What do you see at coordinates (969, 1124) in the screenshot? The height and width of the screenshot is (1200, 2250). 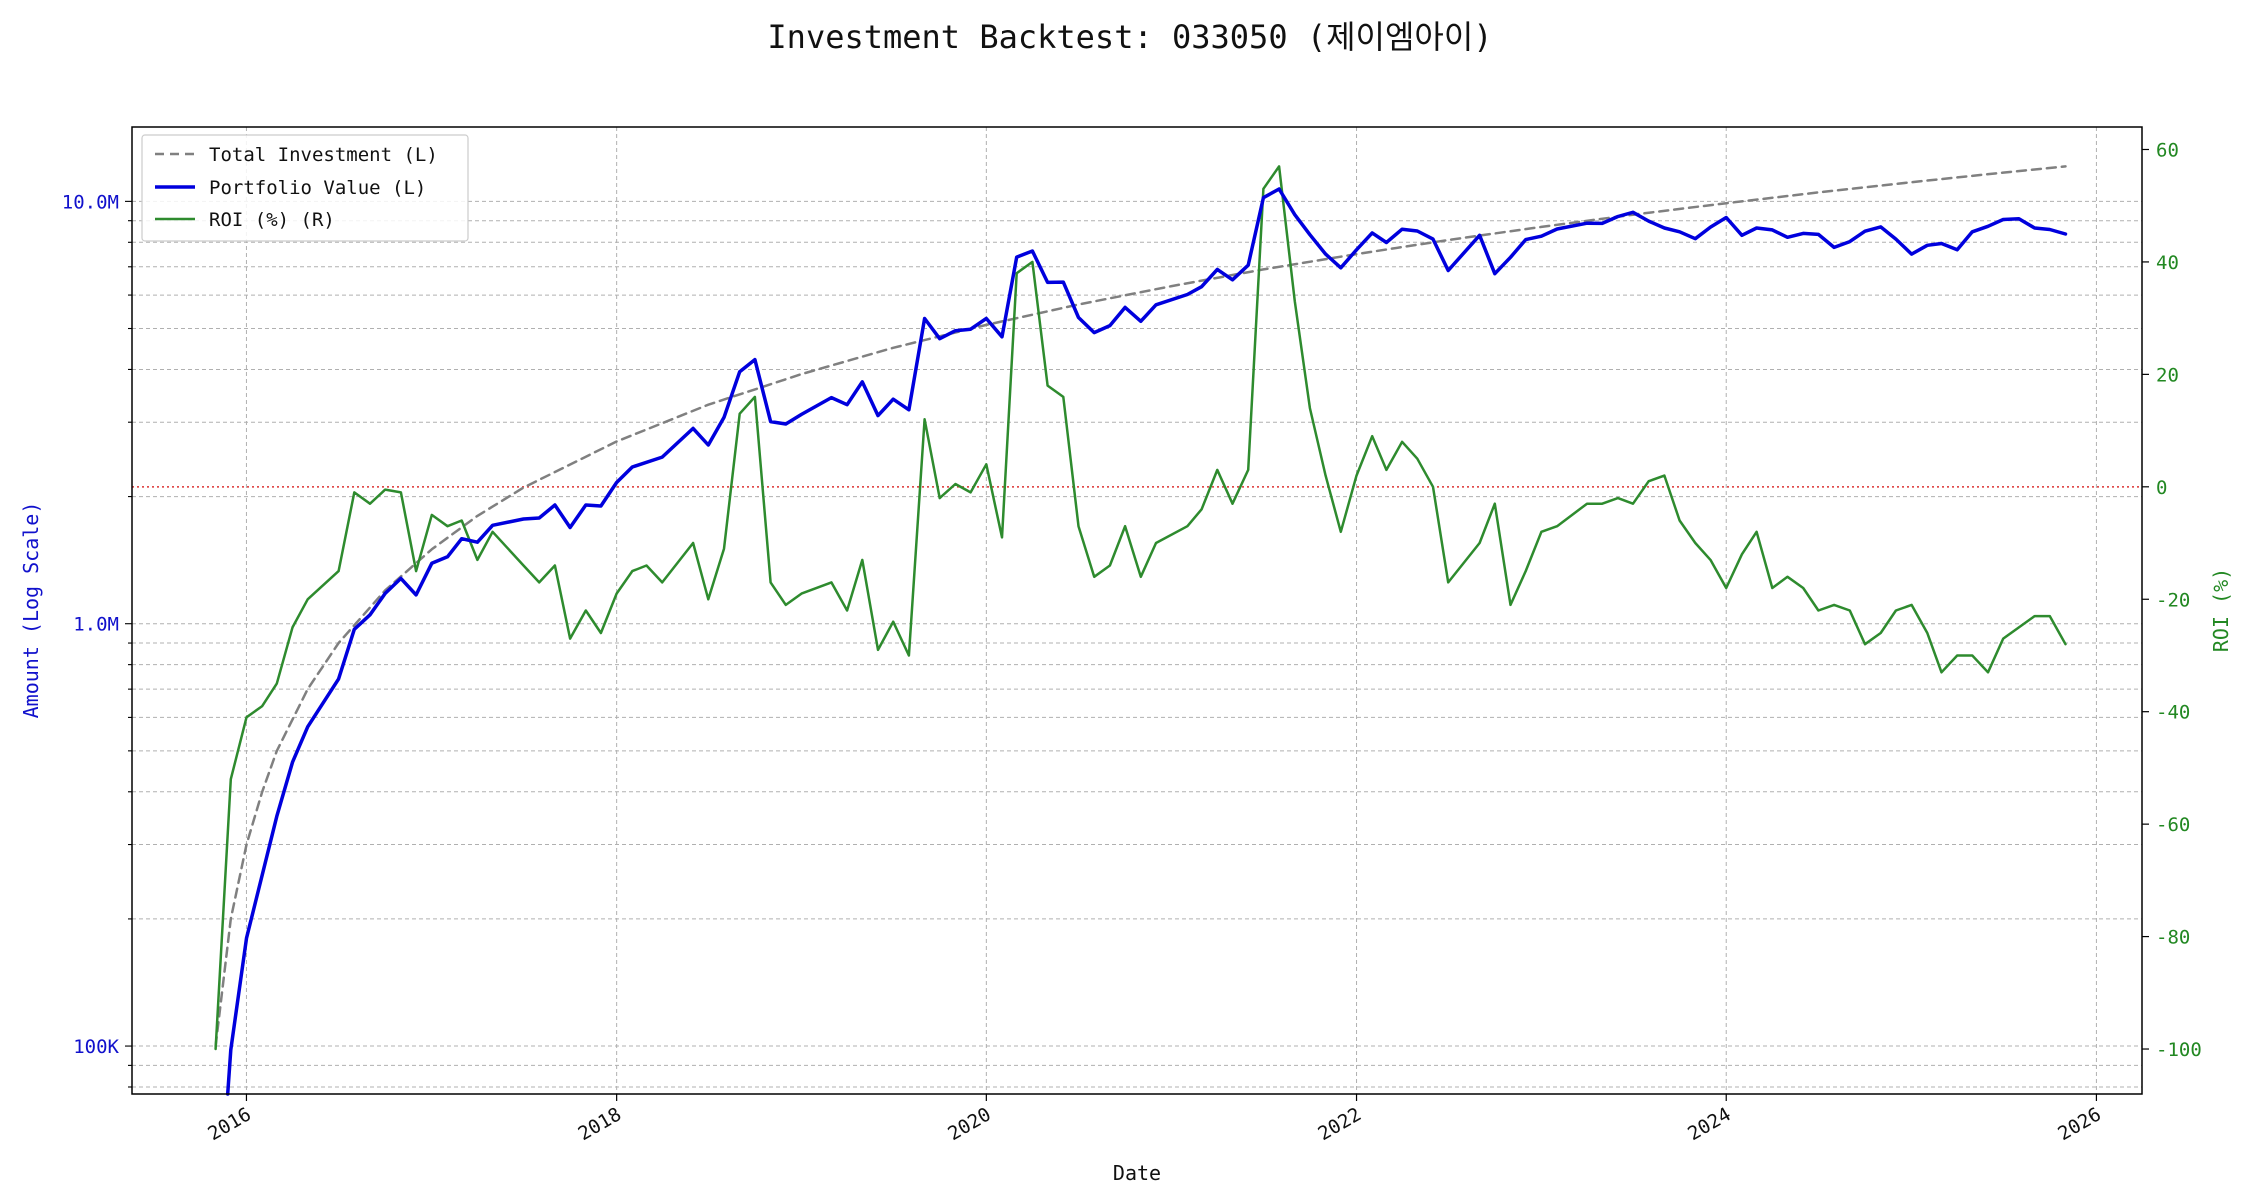 I see `x-tick-label: 2020` at bounding box center [969, 1124].